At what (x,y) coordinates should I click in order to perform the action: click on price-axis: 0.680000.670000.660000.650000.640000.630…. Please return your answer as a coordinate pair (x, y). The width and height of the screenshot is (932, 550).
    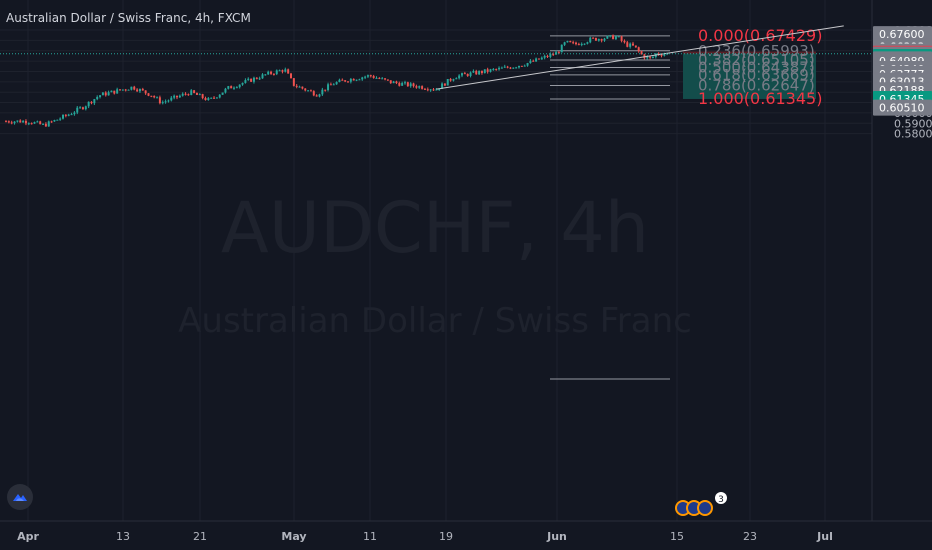
    Looking at the image, I should click on (902, 82).